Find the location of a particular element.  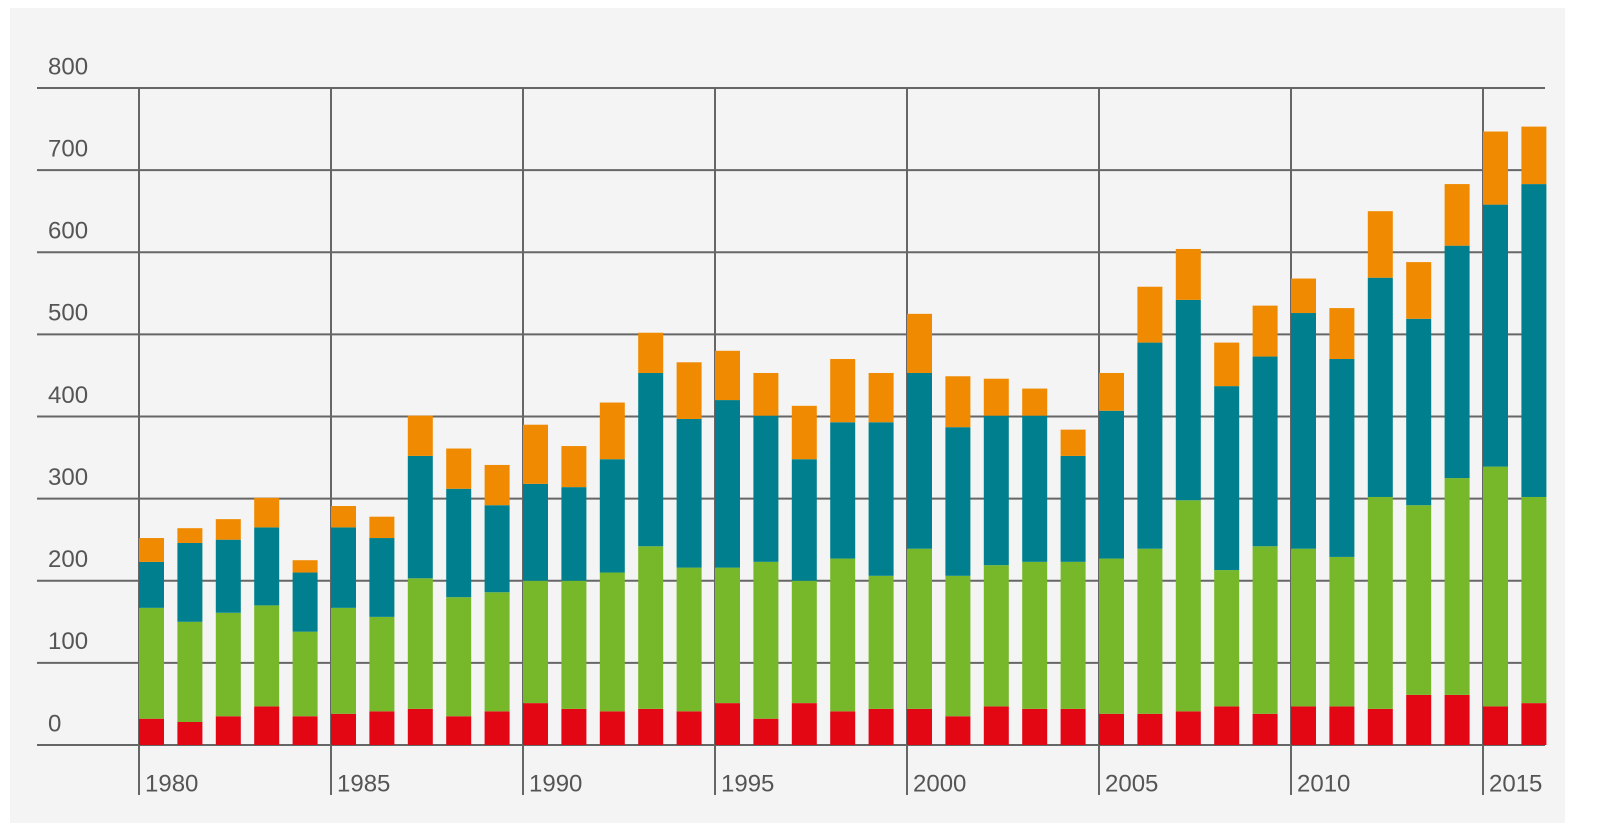

y-tick-label: 700 is located at coordinates (68, 148).